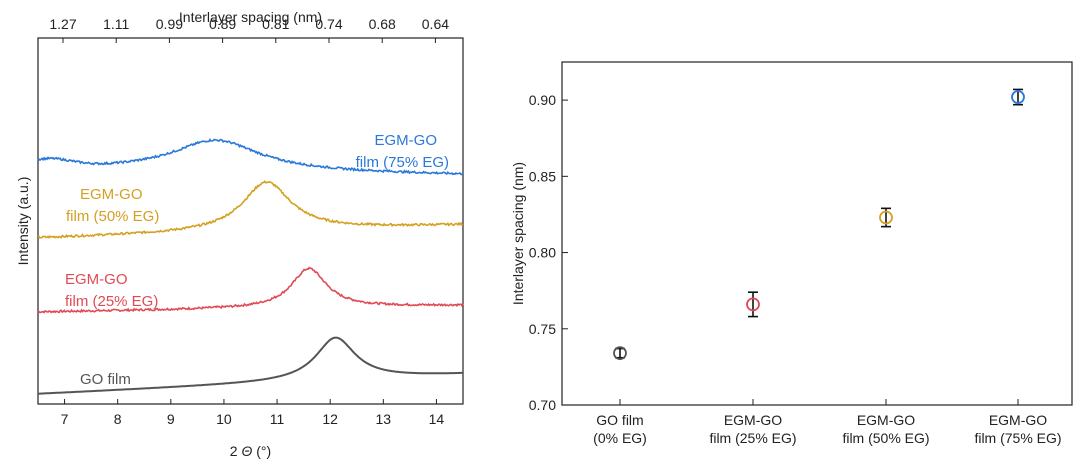 This screenshot has width=1080, height=465. Describe the element at coordinates (542, 176) in the screenshot. I see `y-tick-label: 0.85` at that location.